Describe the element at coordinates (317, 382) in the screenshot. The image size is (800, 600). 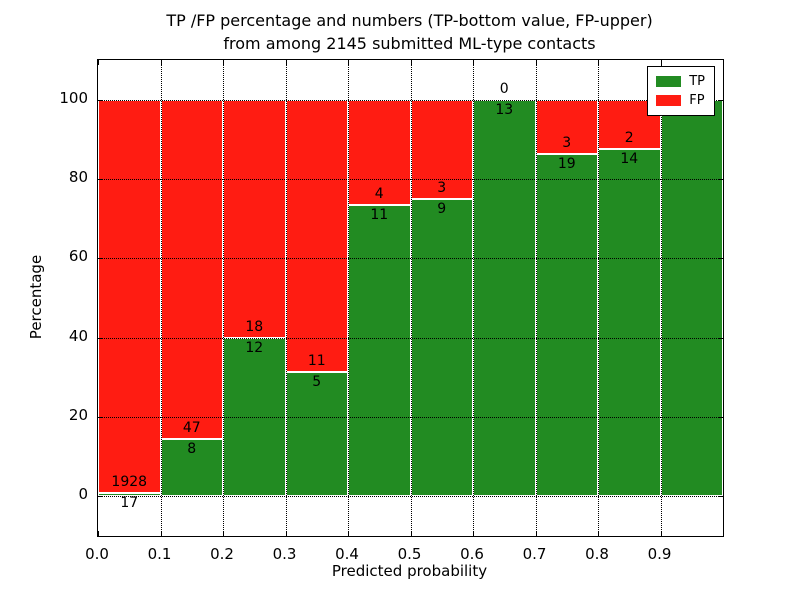
I see `bar-label-tp: 5` at that location.